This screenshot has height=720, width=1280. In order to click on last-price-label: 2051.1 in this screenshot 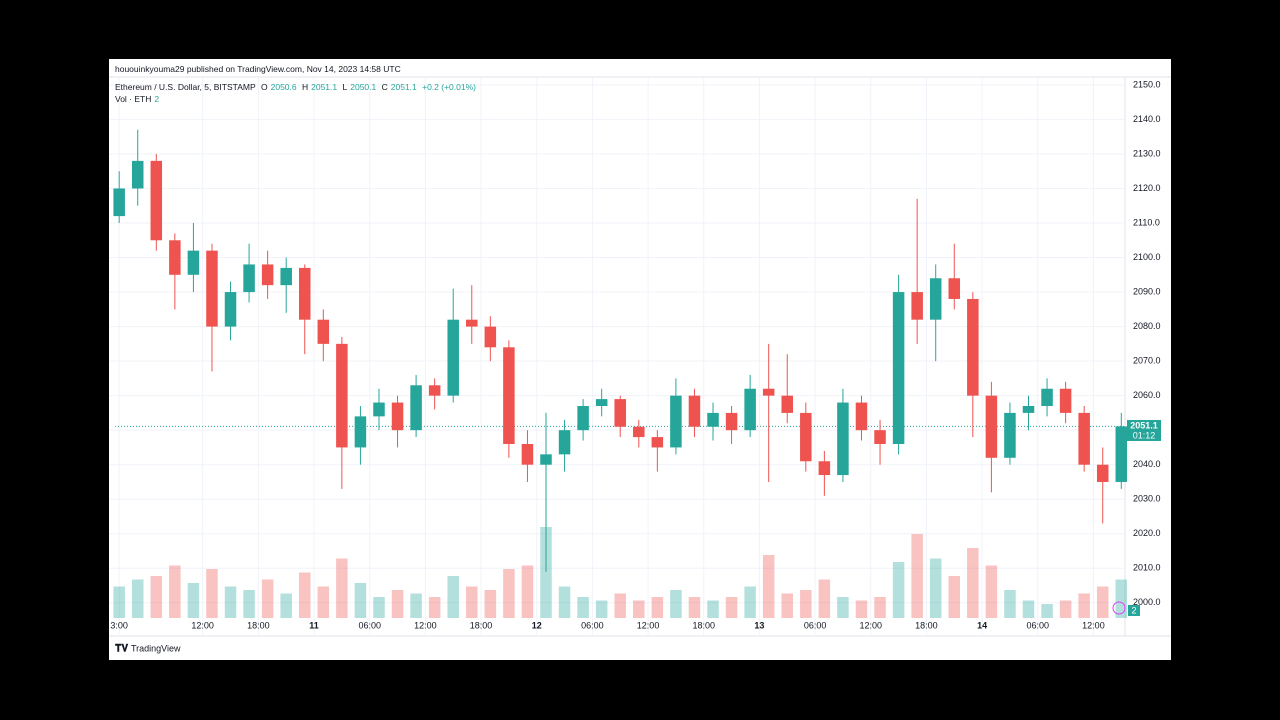, I will do `click(1144, 425)`.